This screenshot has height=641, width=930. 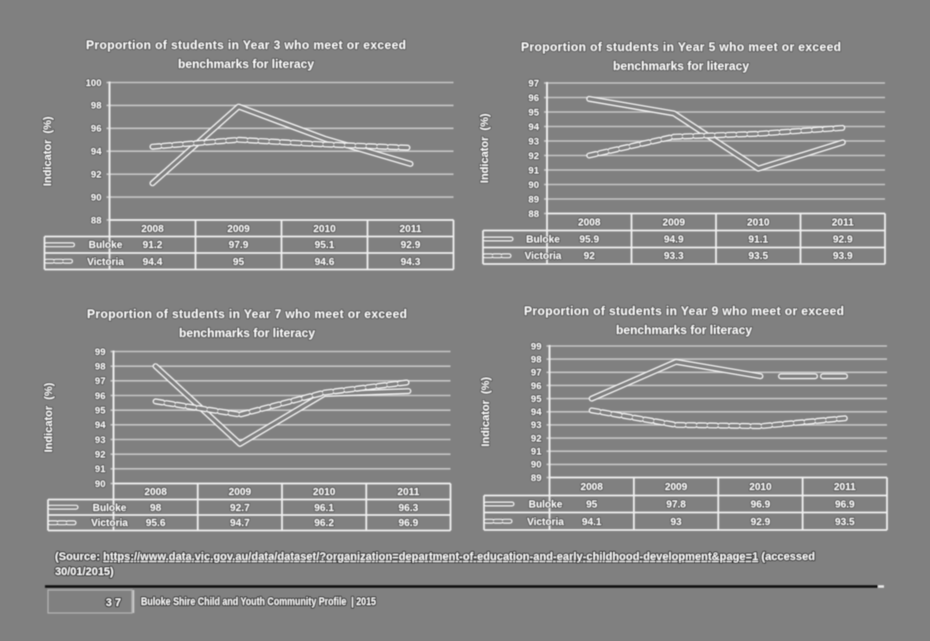 What do you see at coordinates (239, 245) in the screenshot?
I see `svg-text: 97.9` at bounding box center [239, 245].